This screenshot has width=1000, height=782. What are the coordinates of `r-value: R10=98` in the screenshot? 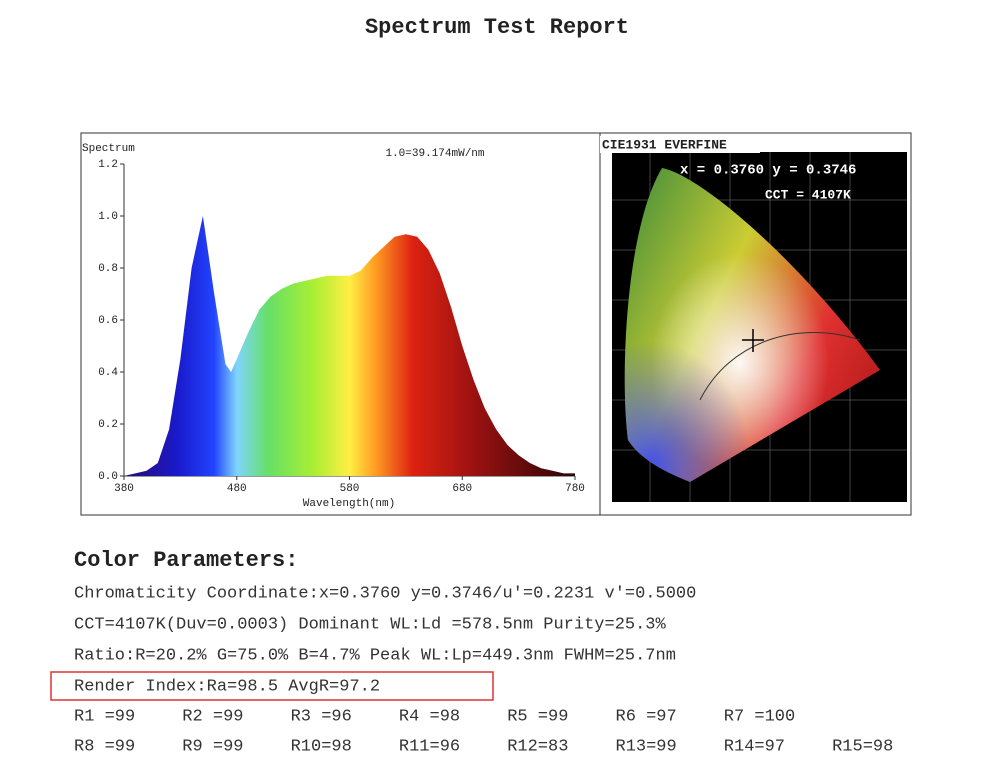 It's located at (321, 746).